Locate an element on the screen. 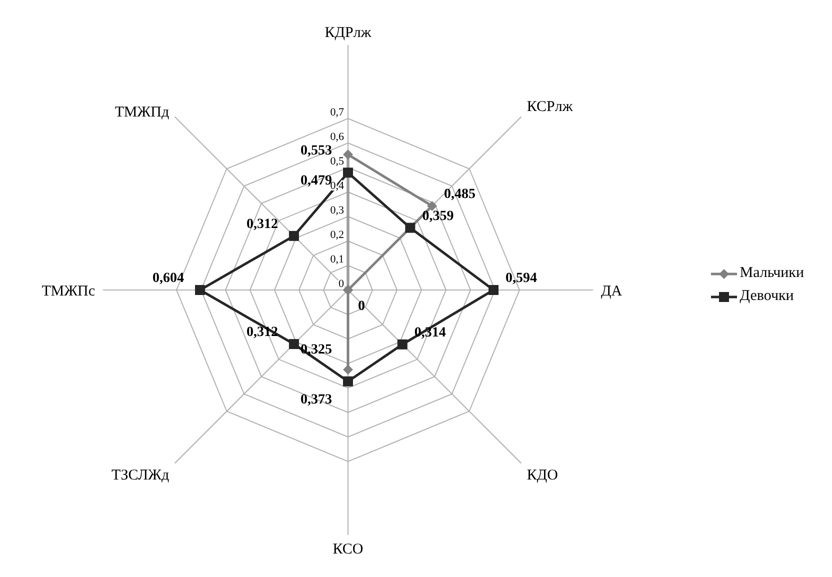 This screenshot has height=577, width=832. spoke-label: ТМЖПд is located at coordinates (142, 112).